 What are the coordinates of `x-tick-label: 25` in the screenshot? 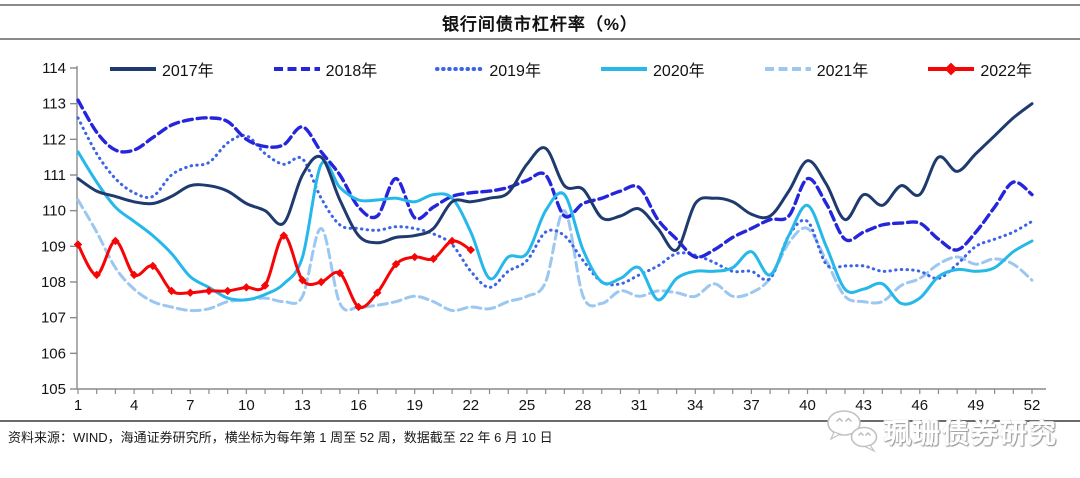 It's located at (527, 405).